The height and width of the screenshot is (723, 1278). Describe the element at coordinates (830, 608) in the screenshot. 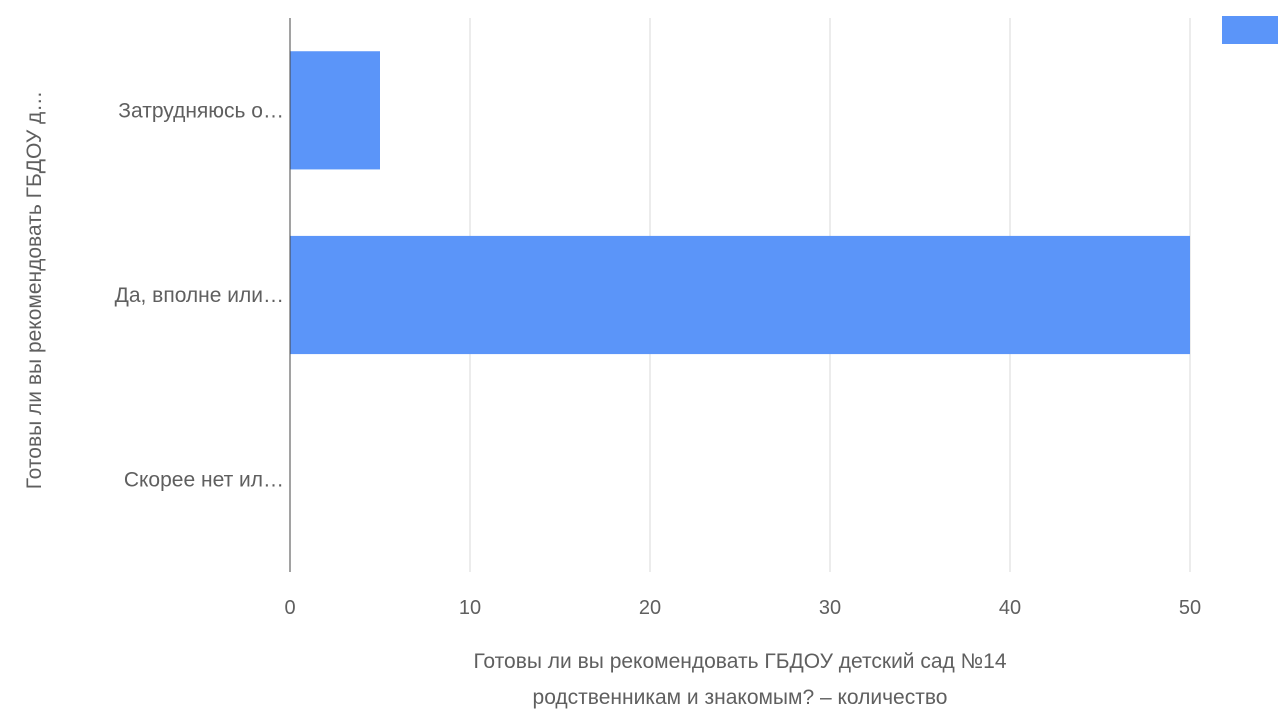

I see `x-tick-label-3: 30` at that location.